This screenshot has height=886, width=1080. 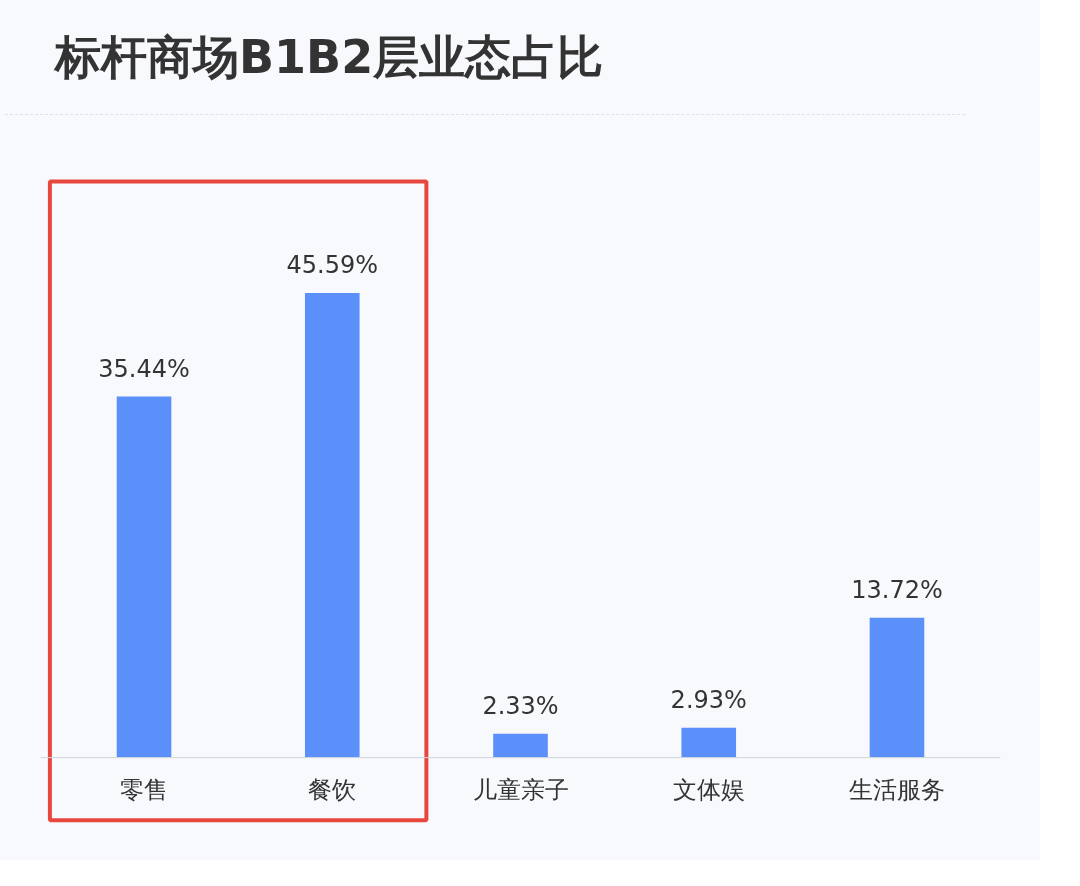 What do you see at coordinates (708, 790) in the screenshot?
I see `x-tick-label: 文体娱` at bounding box center [708, 790].